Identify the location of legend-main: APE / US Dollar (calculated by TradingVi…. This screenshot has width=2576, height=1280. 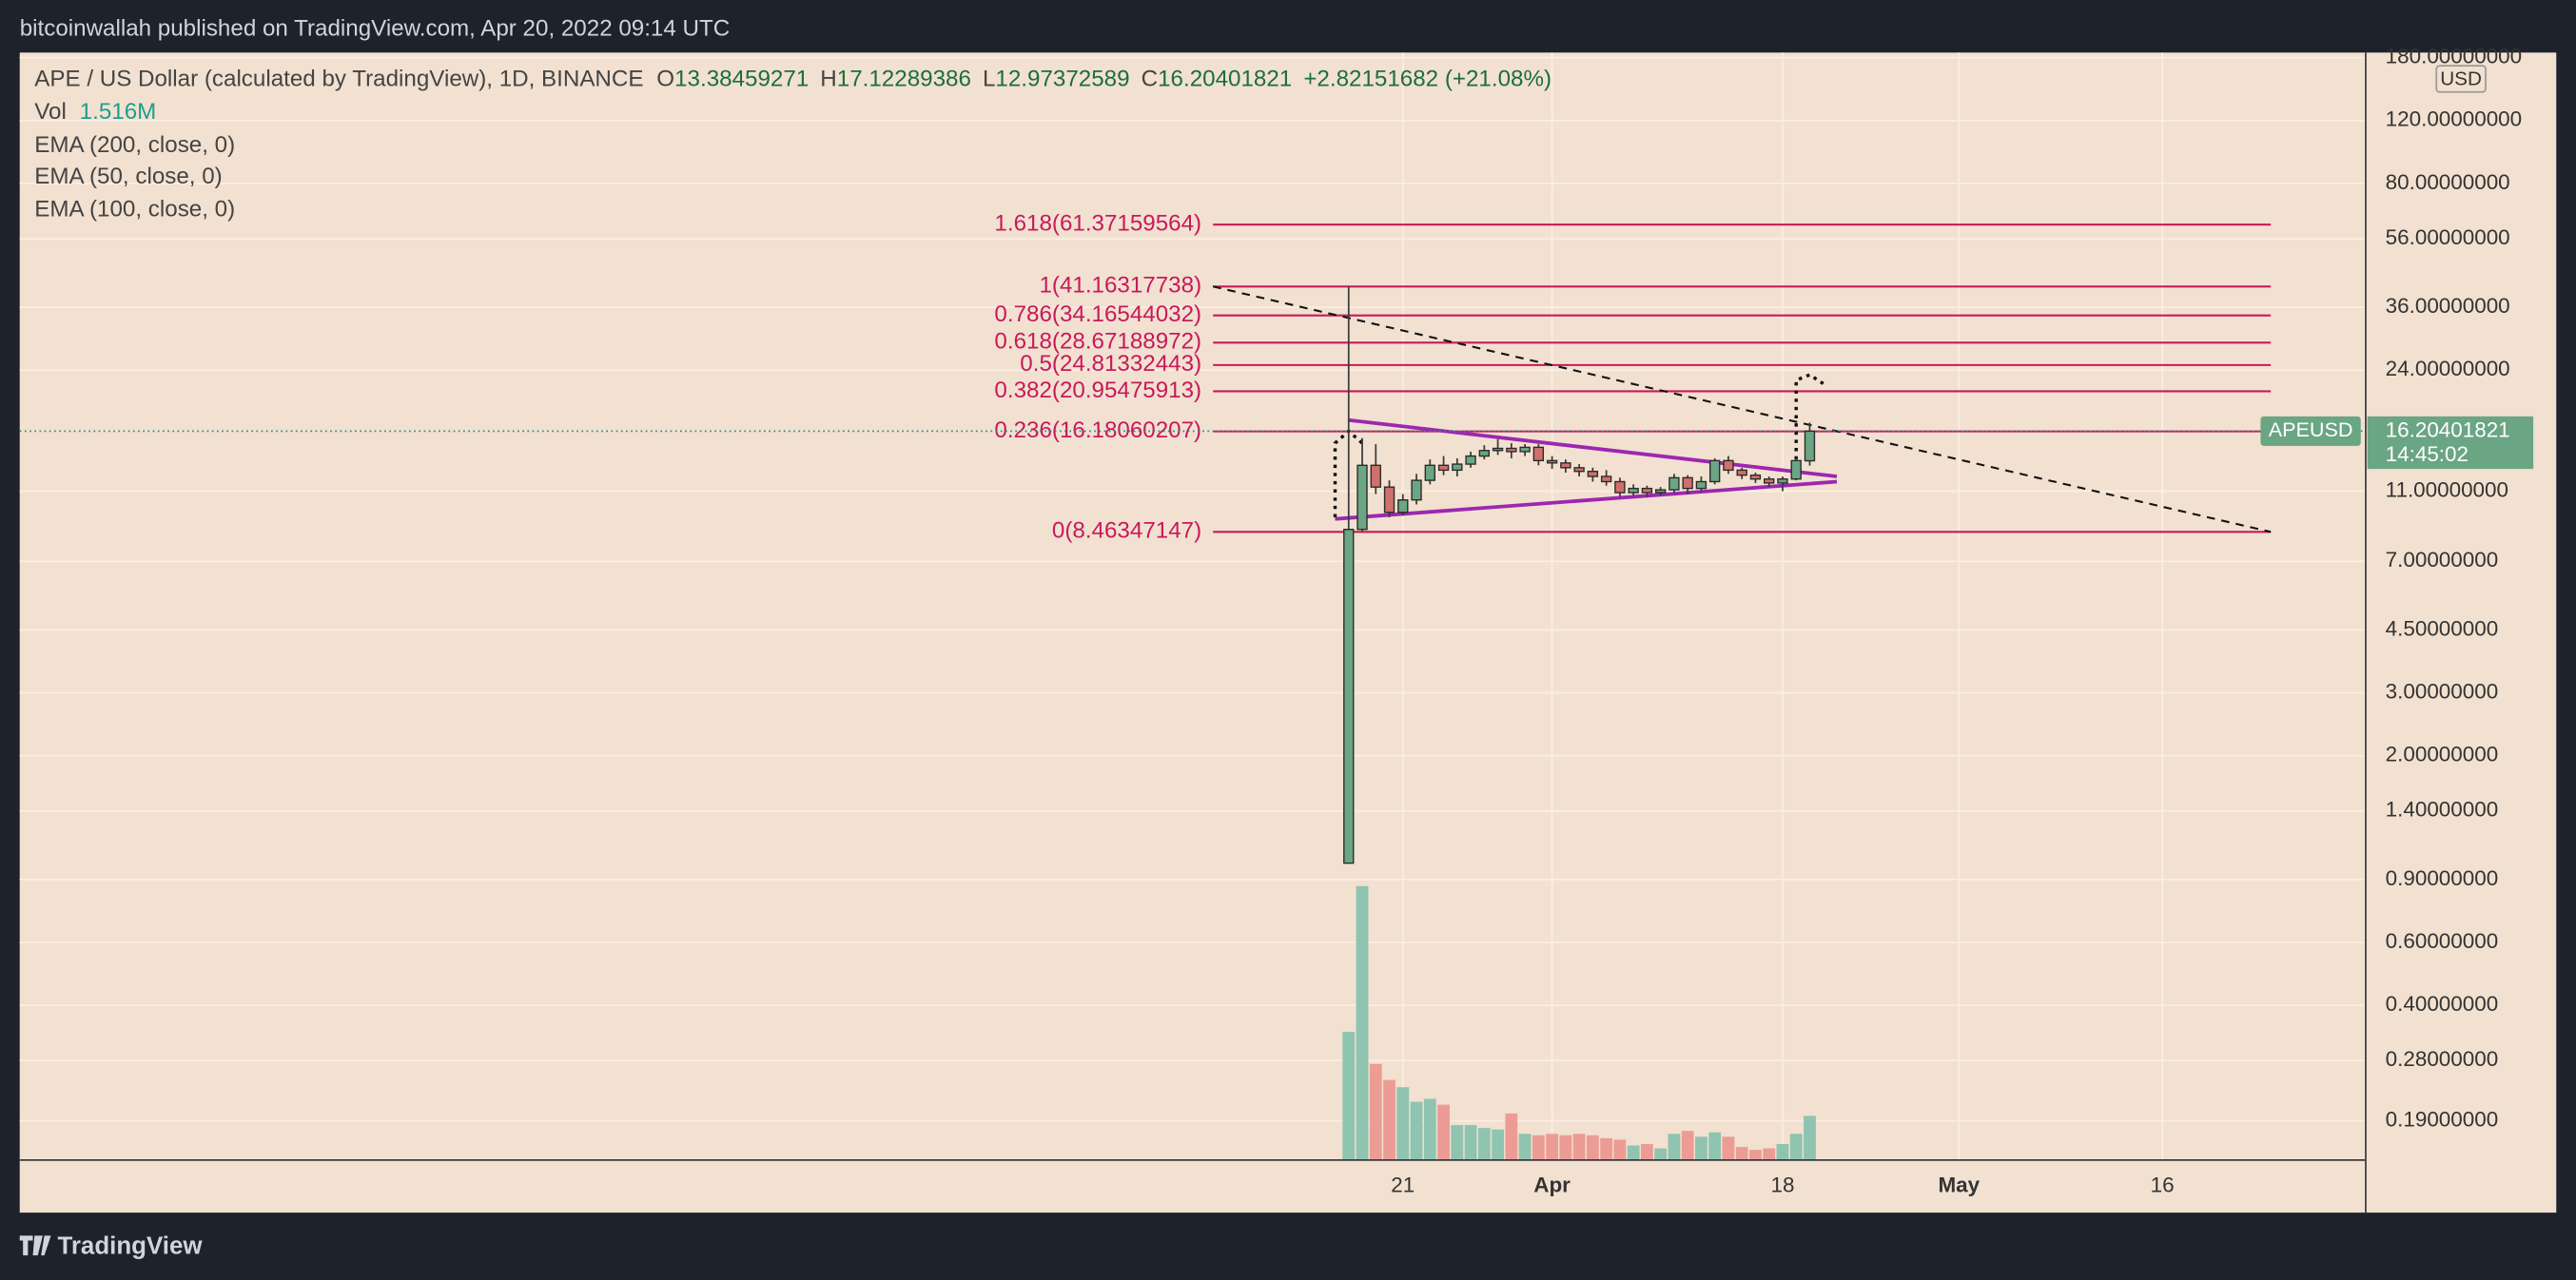
(793, 79).